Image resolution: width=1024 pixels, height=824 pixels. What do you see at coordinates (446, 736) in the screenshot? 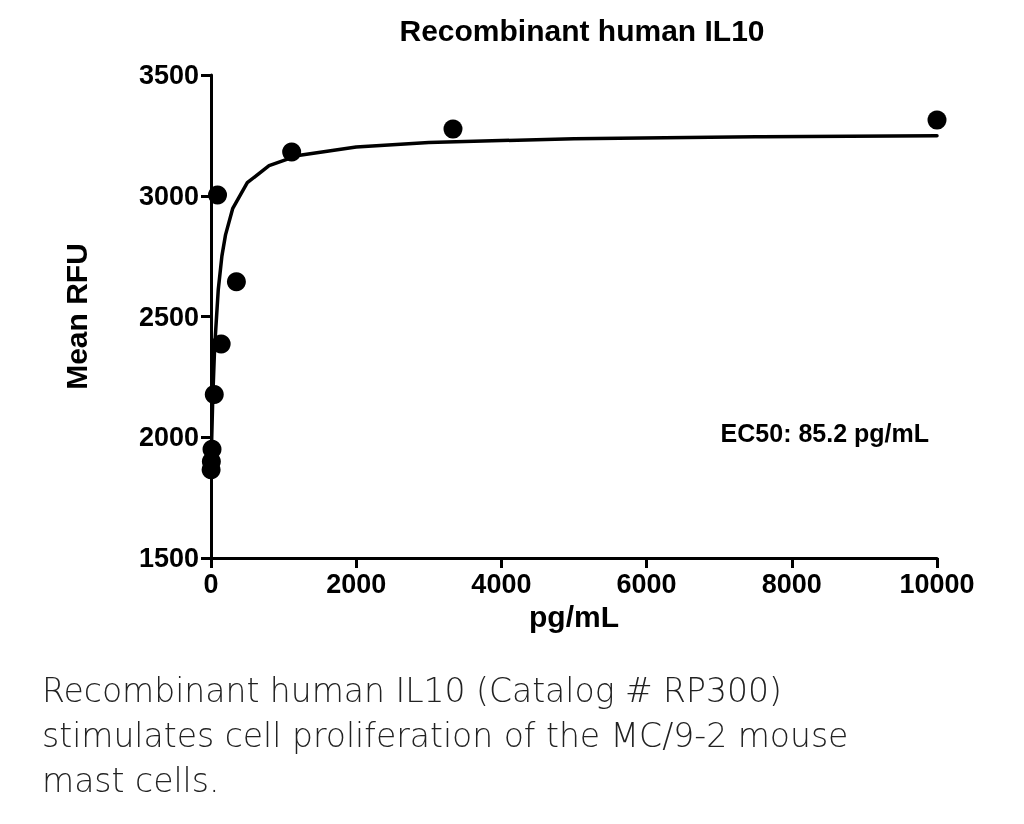
I see `text: Recombinant human IL10 (Catalog # RP300) stimulates cell proliferation of the MC/9-2 mouse mast cells.` at bounding box center [446, 736].